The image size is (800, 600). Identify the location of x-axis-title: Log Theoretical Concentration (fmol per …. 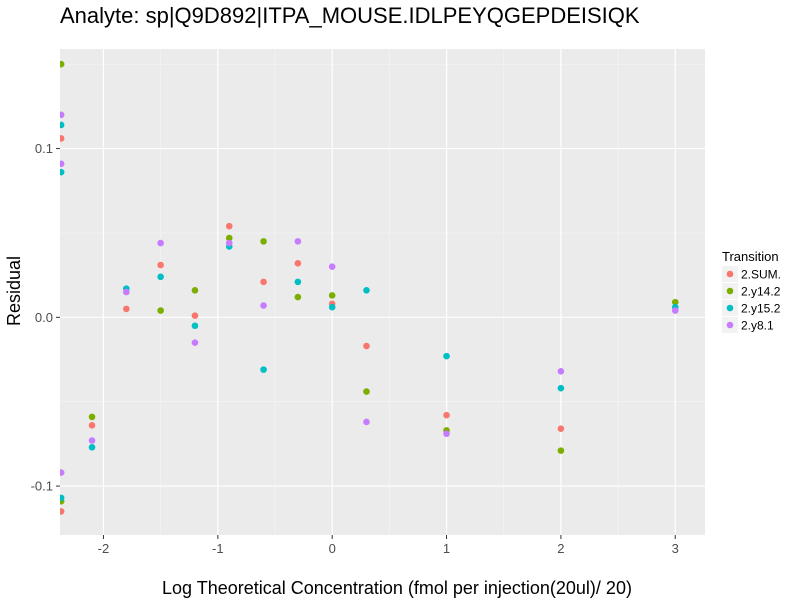
(397, 588).